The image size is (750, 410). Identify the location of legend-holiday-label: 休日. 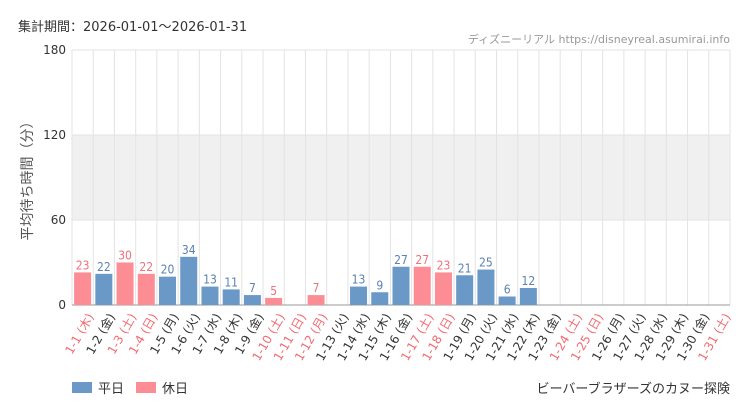
(175, 389).